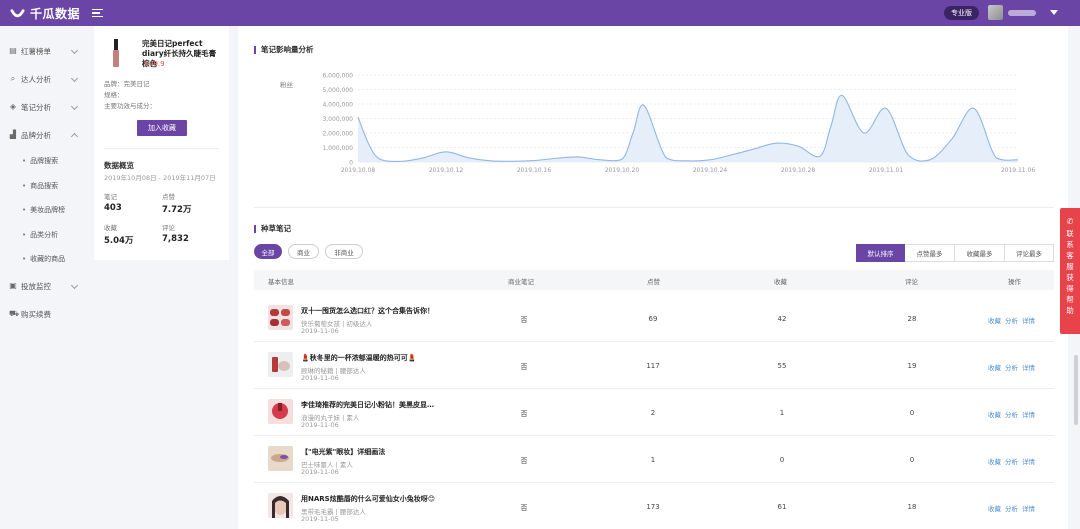 This screenshot has width=1080, height=529. What do you see at coordinates (780, 282) in the screenshot?
I see `column-header: 收藏` at bounding box center [780, 282].